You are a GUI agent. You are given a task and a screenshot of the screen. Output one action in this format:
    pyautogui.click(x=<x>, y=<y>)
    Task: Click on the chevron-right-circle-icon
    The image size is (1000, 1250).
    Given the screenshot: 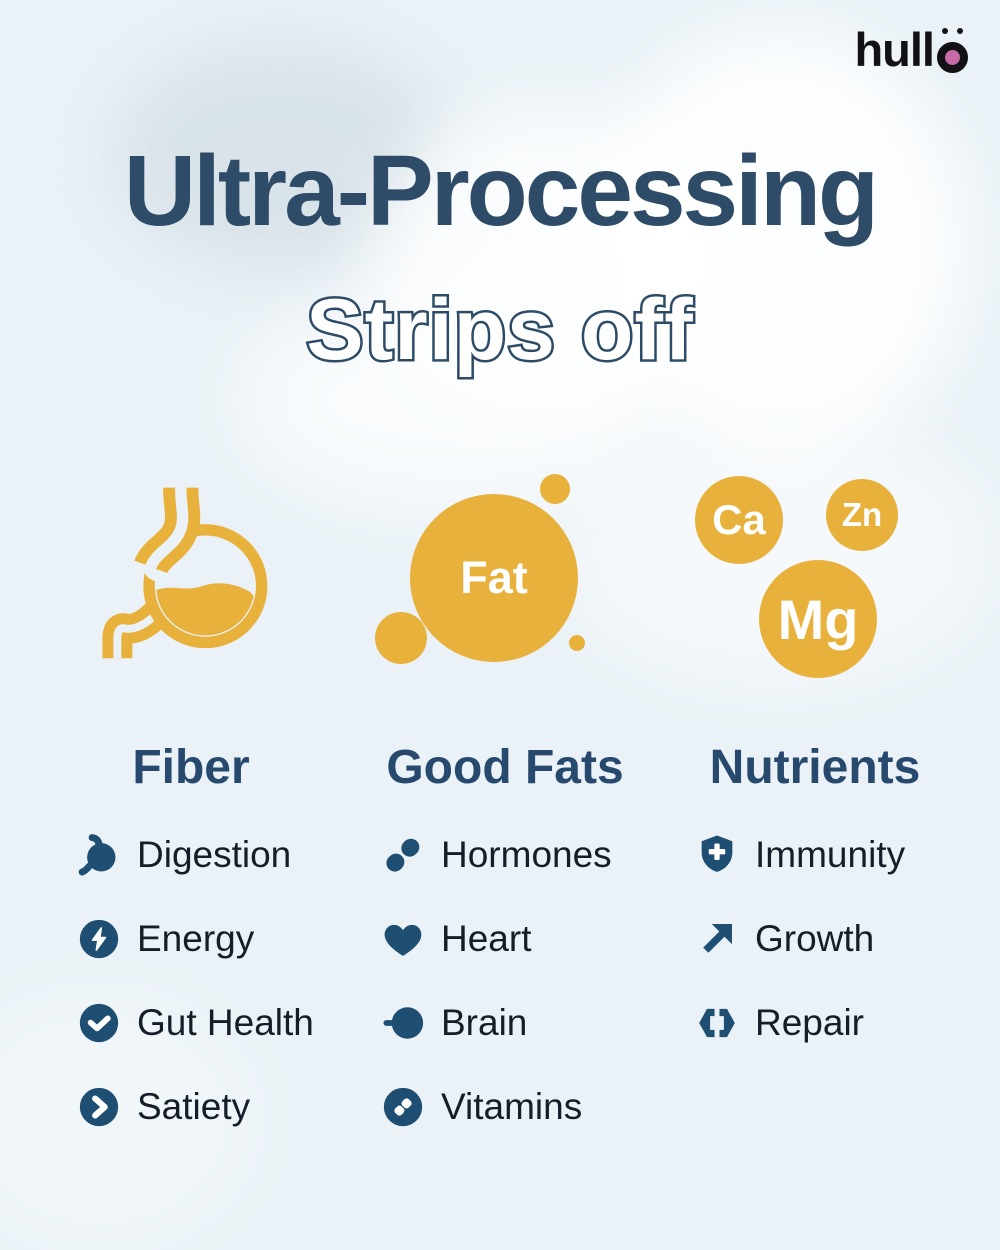 What is the action you would take?
    pyautogui.click(x=99, y=1107)
    